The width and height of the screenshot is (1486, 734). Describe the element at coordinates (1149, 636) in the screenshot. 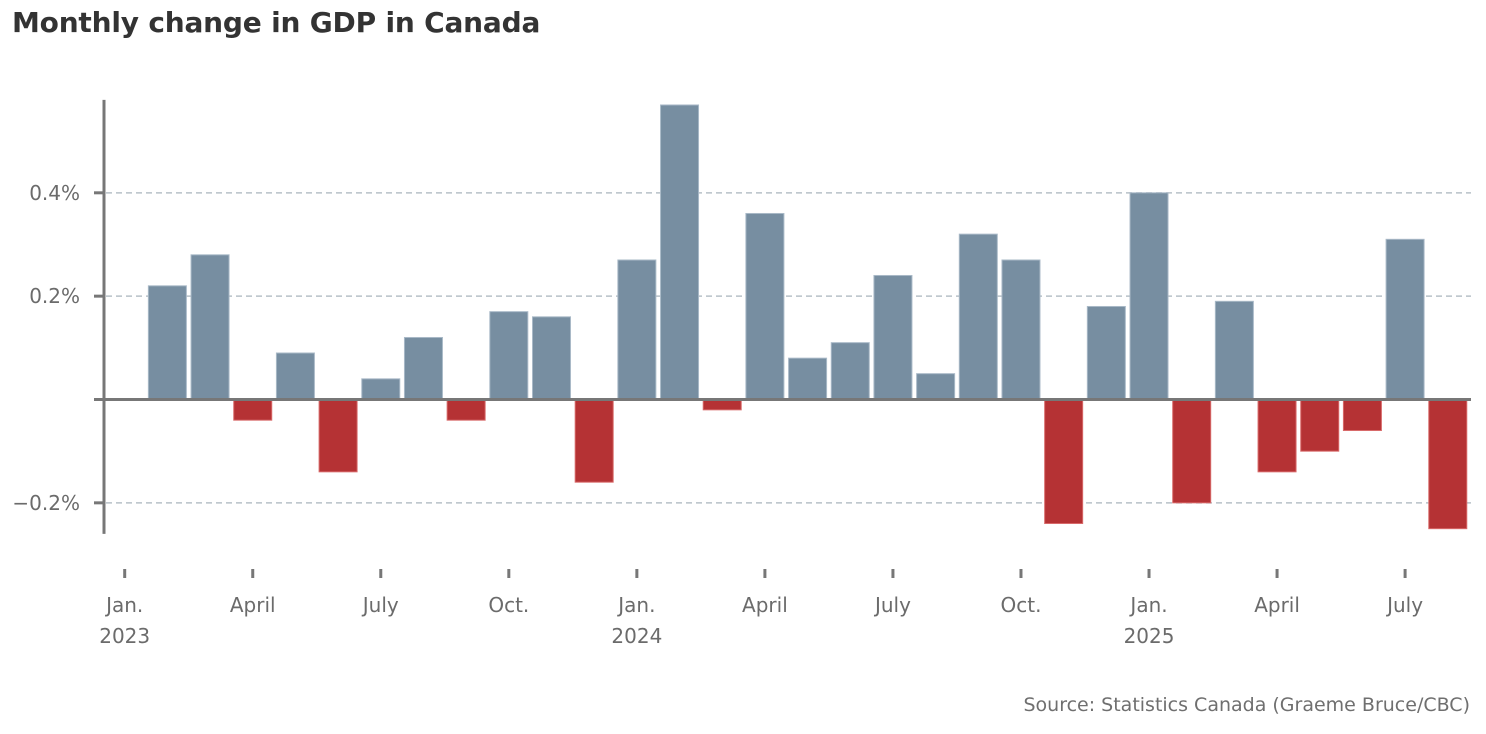

I see `x-tick-year-label: 2025` at that location.